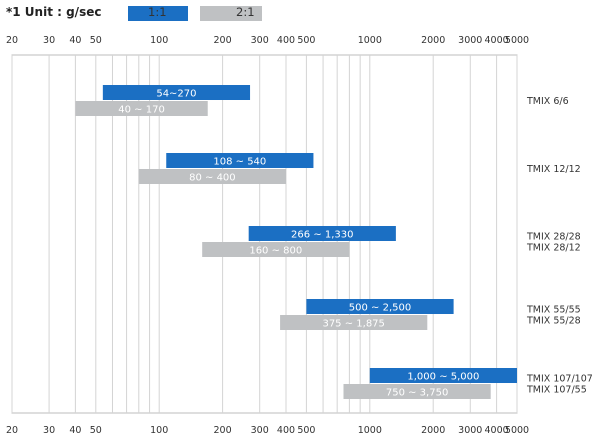  I want to click on bar-label-1-1: 108 ~ 540, so click(239, 162).